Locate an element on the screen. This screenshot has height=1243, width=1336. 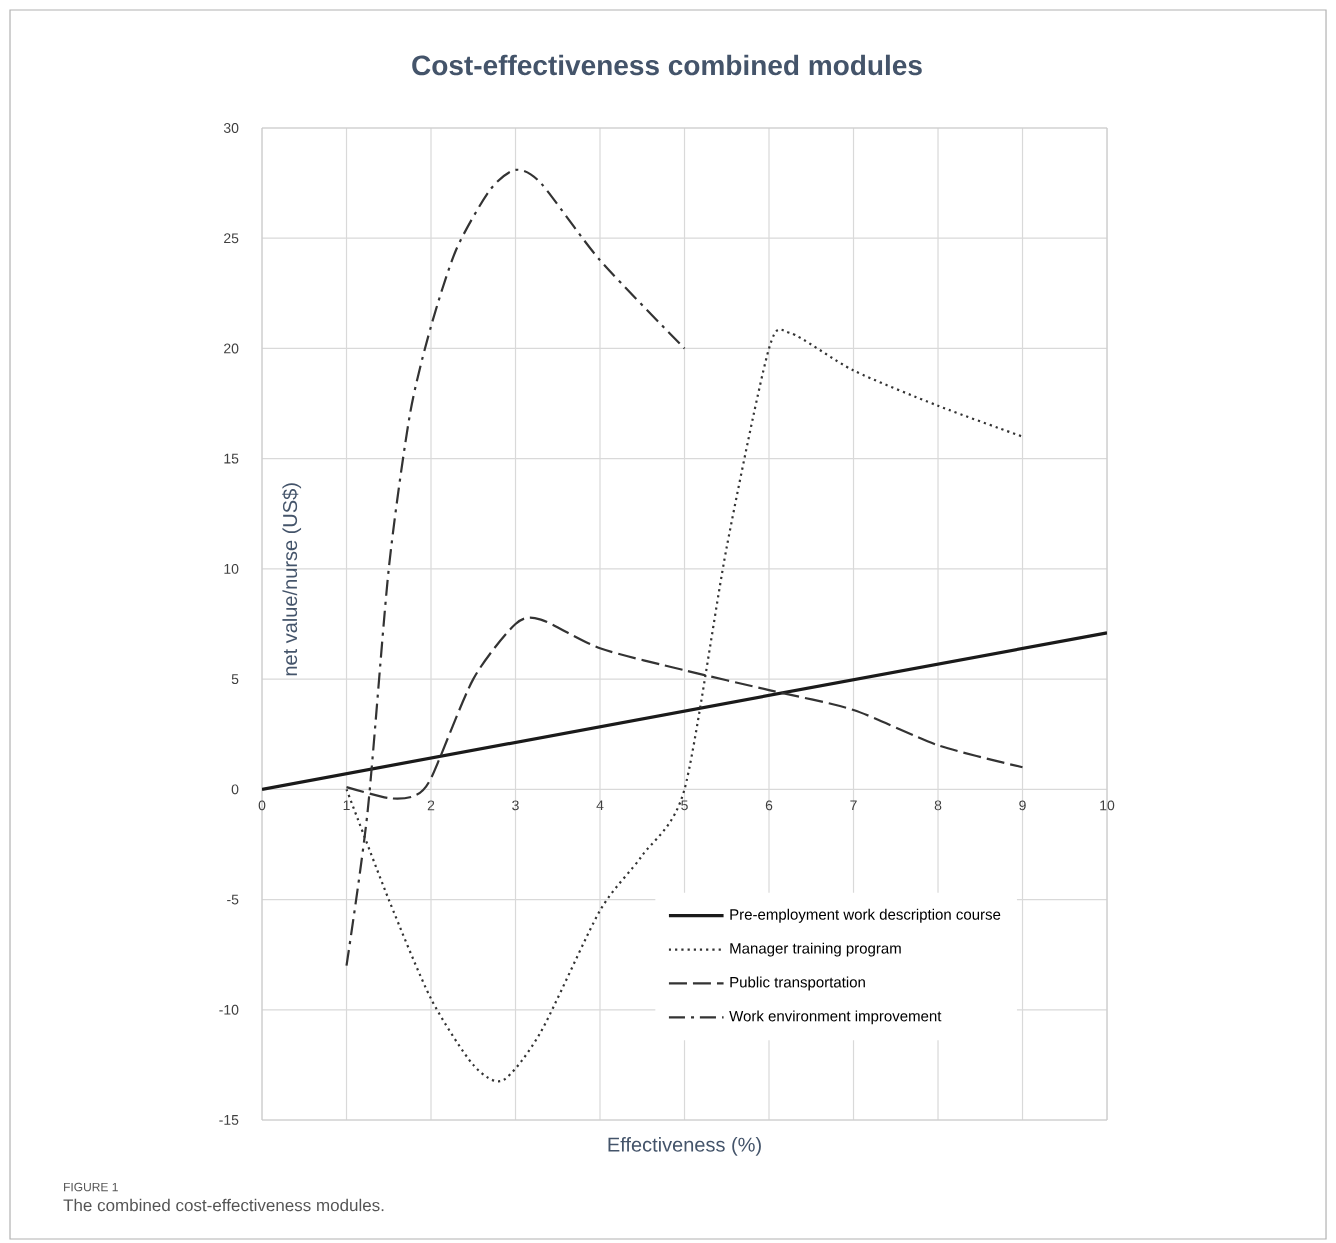
y-axis-title: net value/nurse (US$) is located at coordinates (292, 579).